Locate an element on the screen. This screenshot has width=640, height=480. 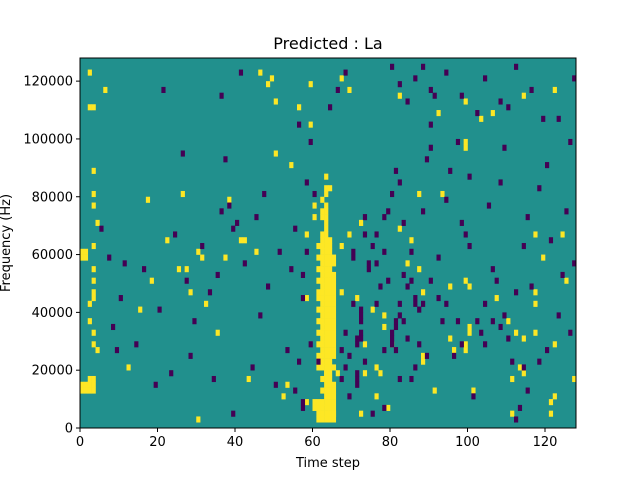
y-tick-label: 120000 is located at coordinates (48, 82).